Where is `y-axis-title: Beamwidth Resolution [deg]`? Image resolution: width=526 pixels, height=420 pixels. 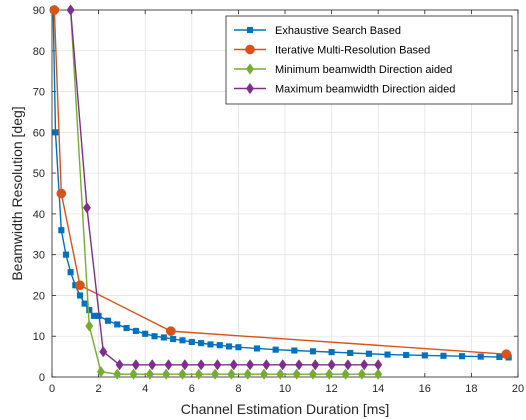 y-axis-title: Beamwidth Resolution [deg] is located at coordinates (17, 193).